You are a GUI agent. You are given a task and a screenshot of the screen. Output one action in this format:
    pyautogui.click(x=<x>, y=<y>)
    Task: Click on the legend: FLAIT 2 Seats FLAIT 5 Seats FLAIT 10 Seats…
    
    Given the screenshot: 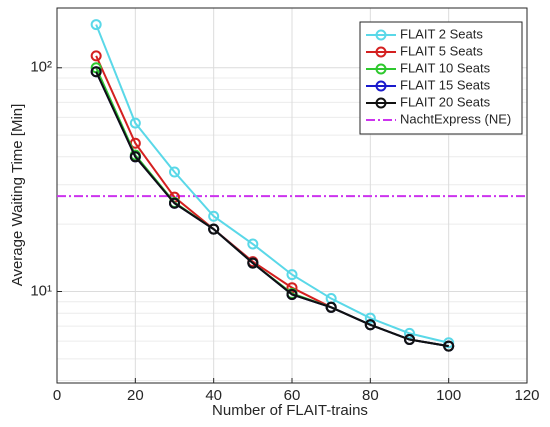 What is the action you would take?
    pyautogui.click(x=441, y=78)
    